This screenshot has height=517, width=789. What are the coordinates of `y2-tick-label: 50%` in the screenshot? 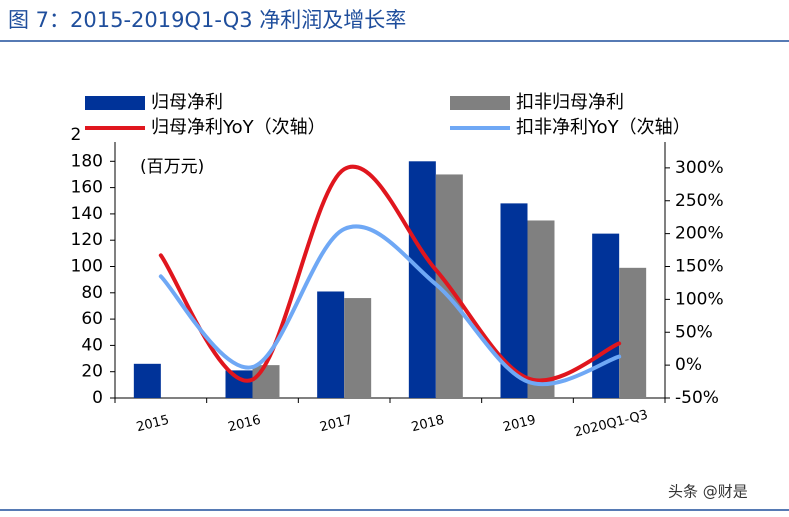 It's located at (694, 332).